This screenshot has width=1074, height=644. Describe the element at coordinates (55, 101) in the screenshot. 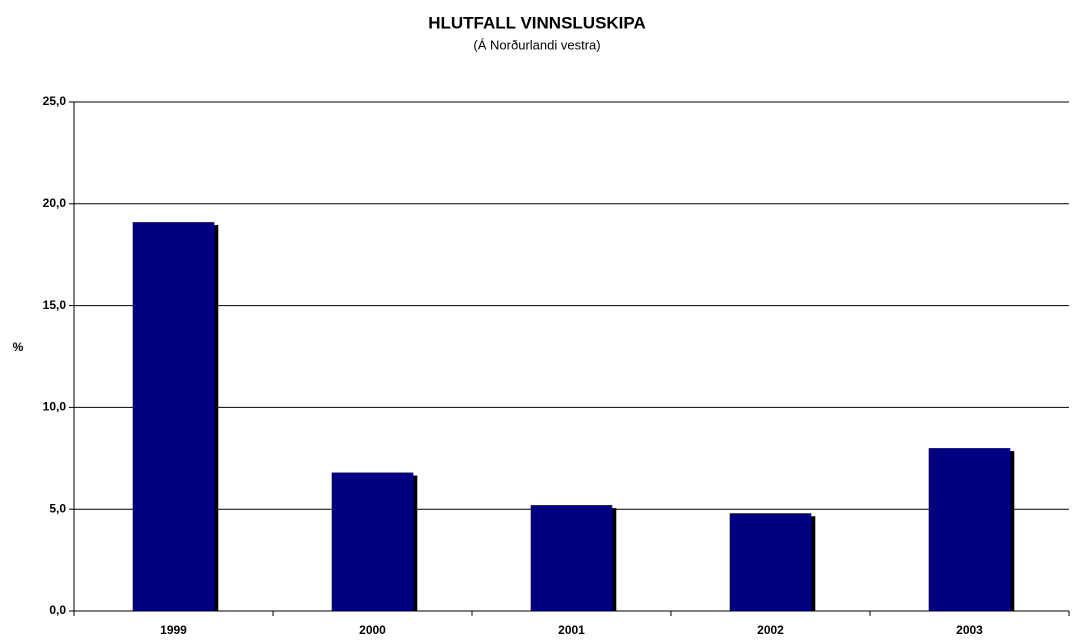

I see `y-tick-label: 25,0` at that location.